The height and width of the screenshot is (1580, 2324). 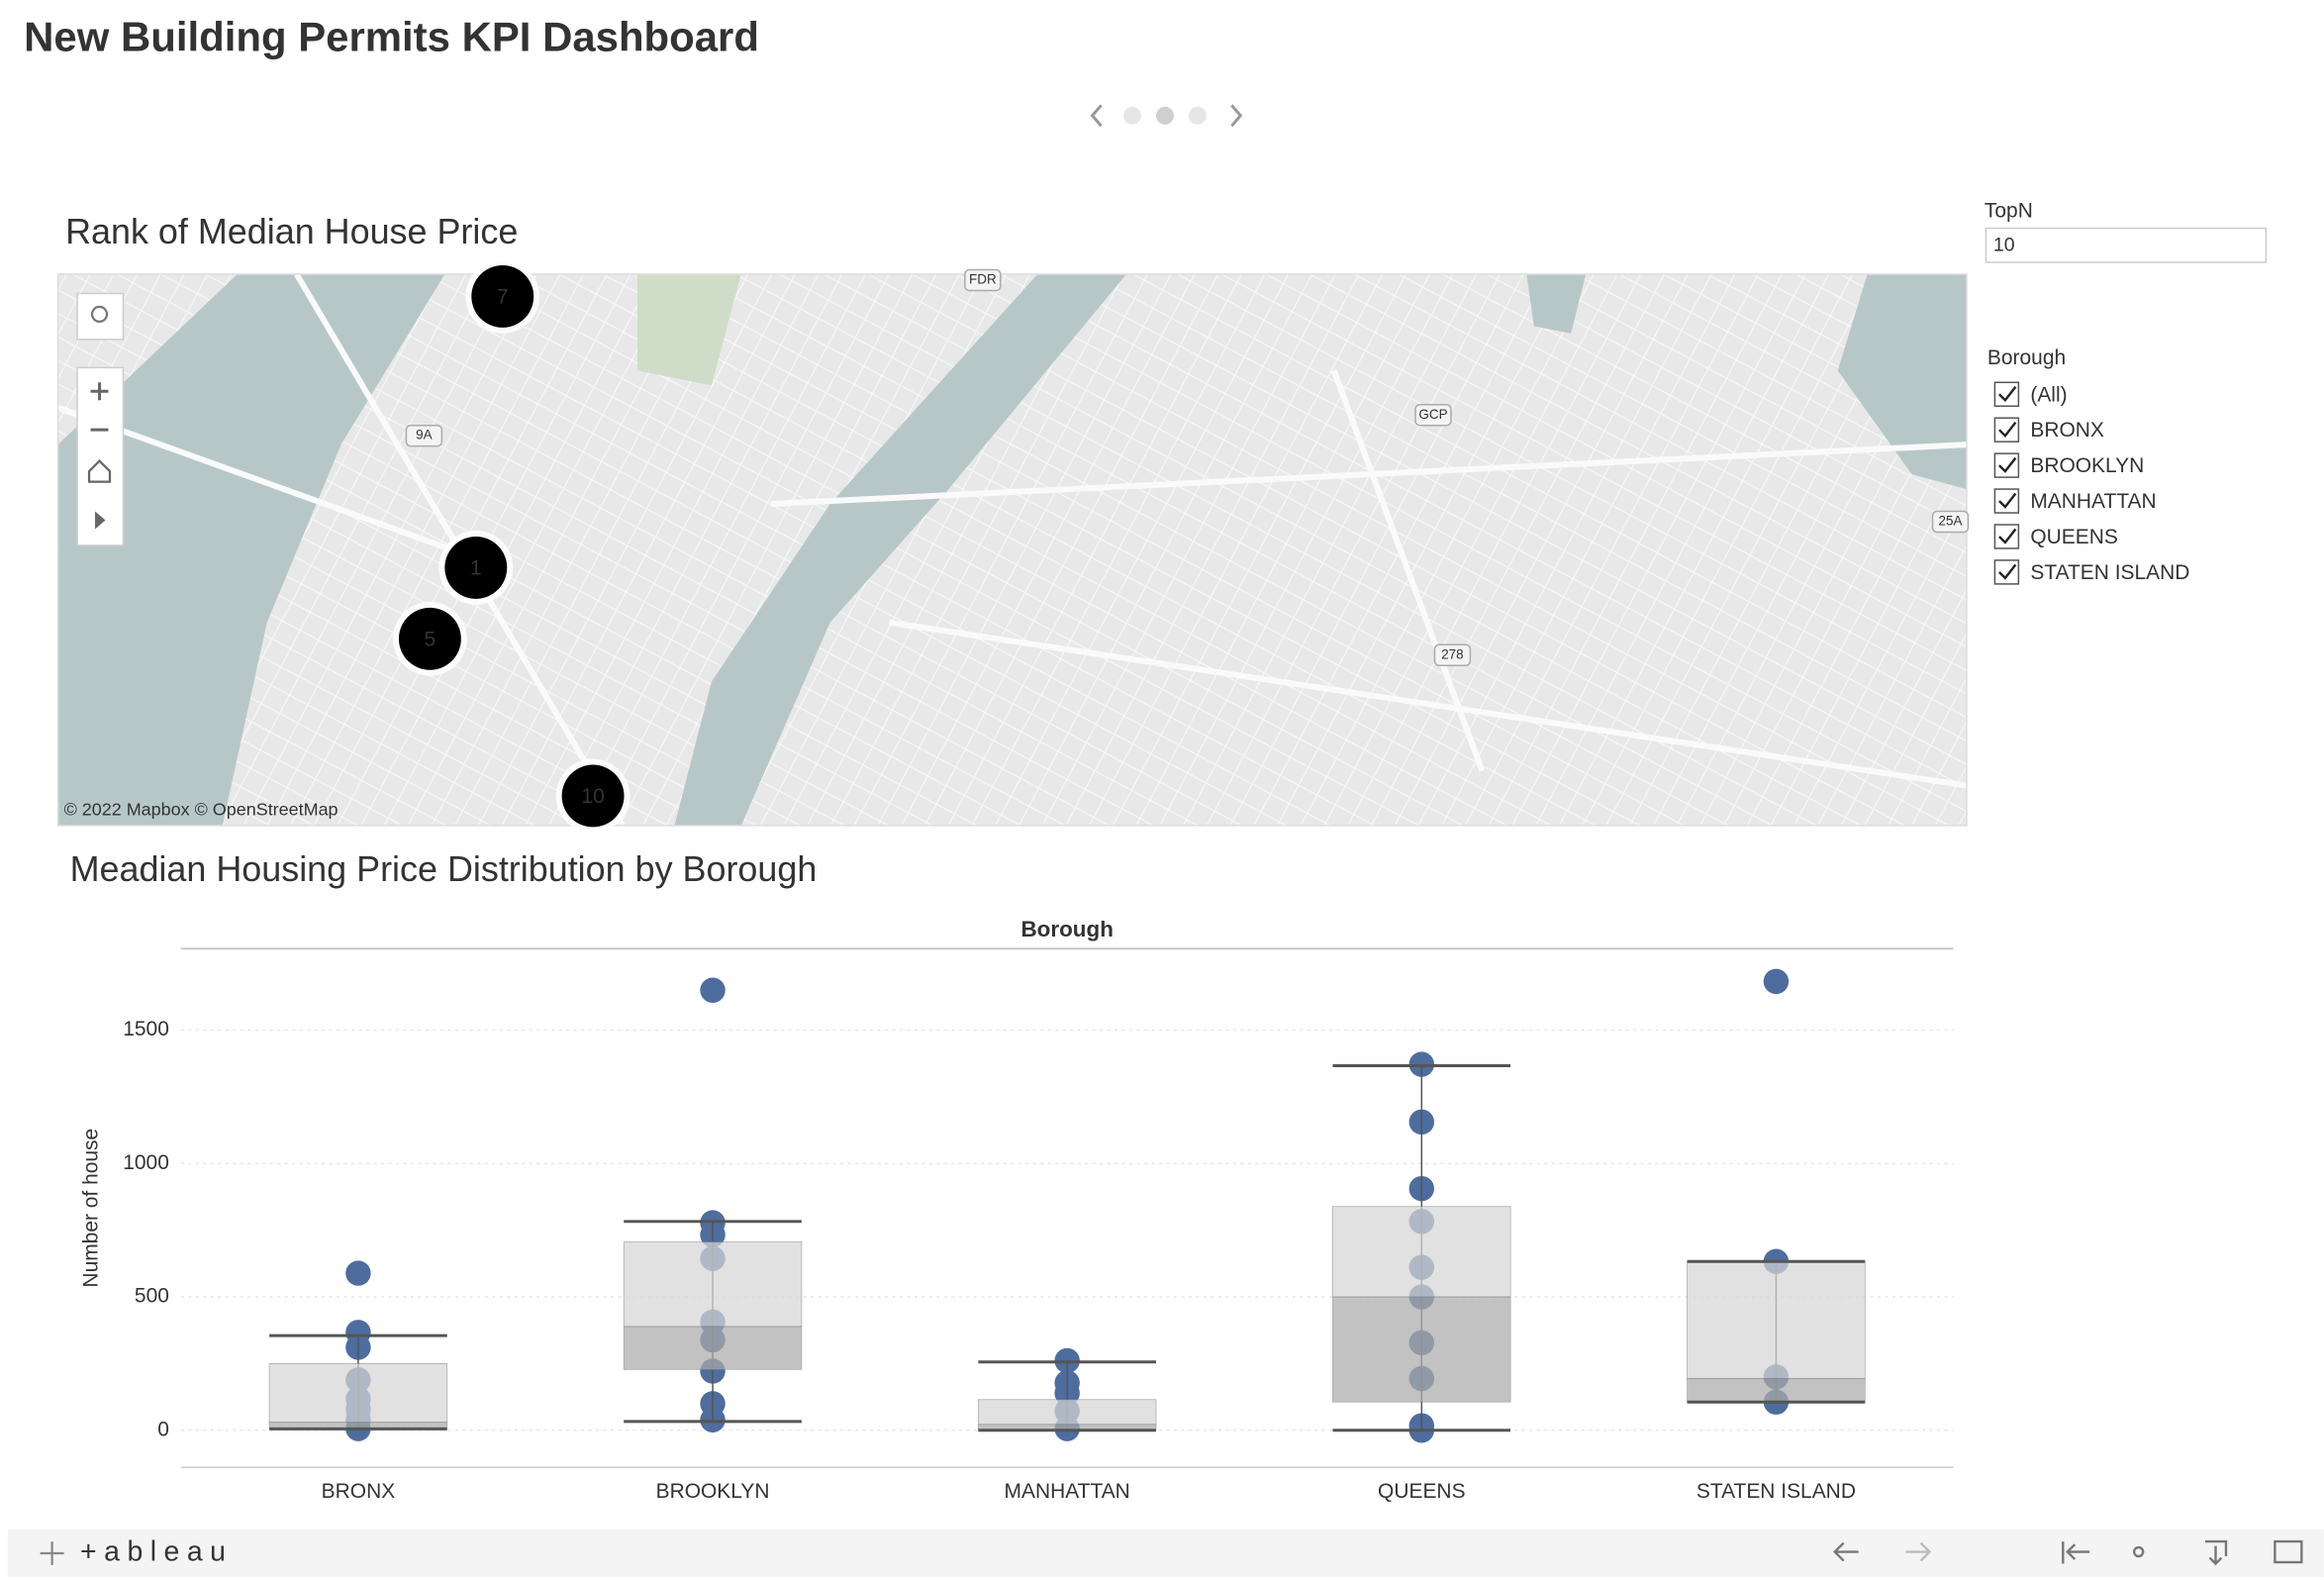 I want to click on y-tick-label: 500, so click(x=152, y=1296).